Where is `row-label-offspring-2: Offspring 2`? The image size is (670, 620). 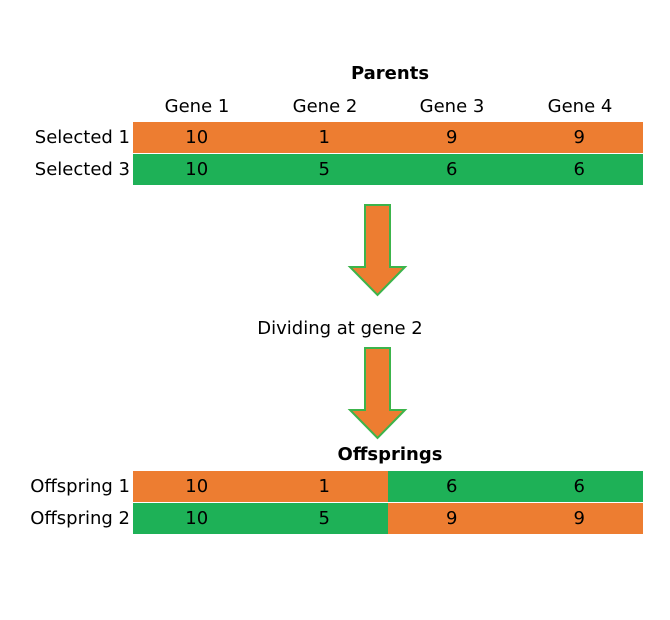
row-label-offspring-2: Offspring 2 is located at coordinates (80, 518).